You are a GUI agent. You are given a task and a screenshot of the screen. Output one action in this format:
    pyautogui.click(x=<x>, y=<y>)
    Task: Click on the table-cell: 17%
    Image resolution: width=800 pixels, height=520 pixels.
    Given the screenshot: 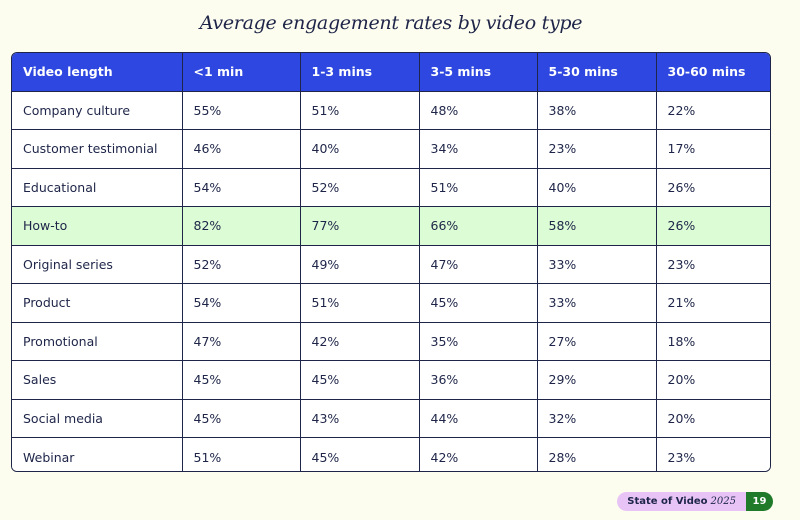 What is the action you would take?
    pyautogui.click(x=713, y=149)
    